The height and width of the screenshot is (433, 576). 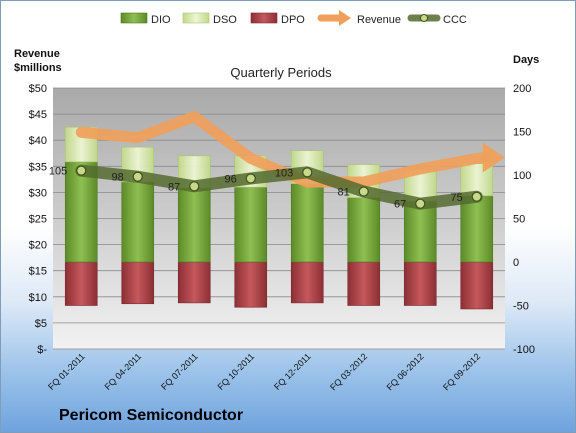 I want to click on right-tick-label: -100, so click(x=524, y=350).